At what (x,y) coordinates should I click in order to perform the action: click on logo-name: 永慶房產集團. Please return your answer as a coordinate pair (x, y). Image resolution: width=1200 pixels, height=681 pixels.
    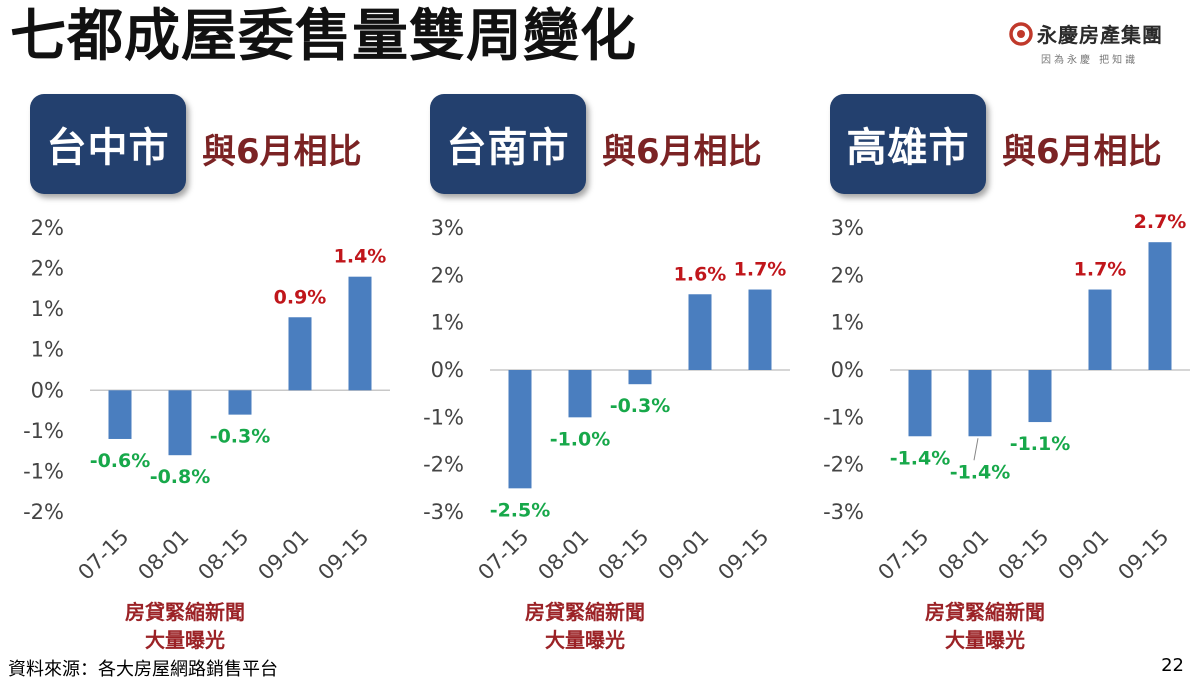
    Looking at the image, I should click on (1100, 35).